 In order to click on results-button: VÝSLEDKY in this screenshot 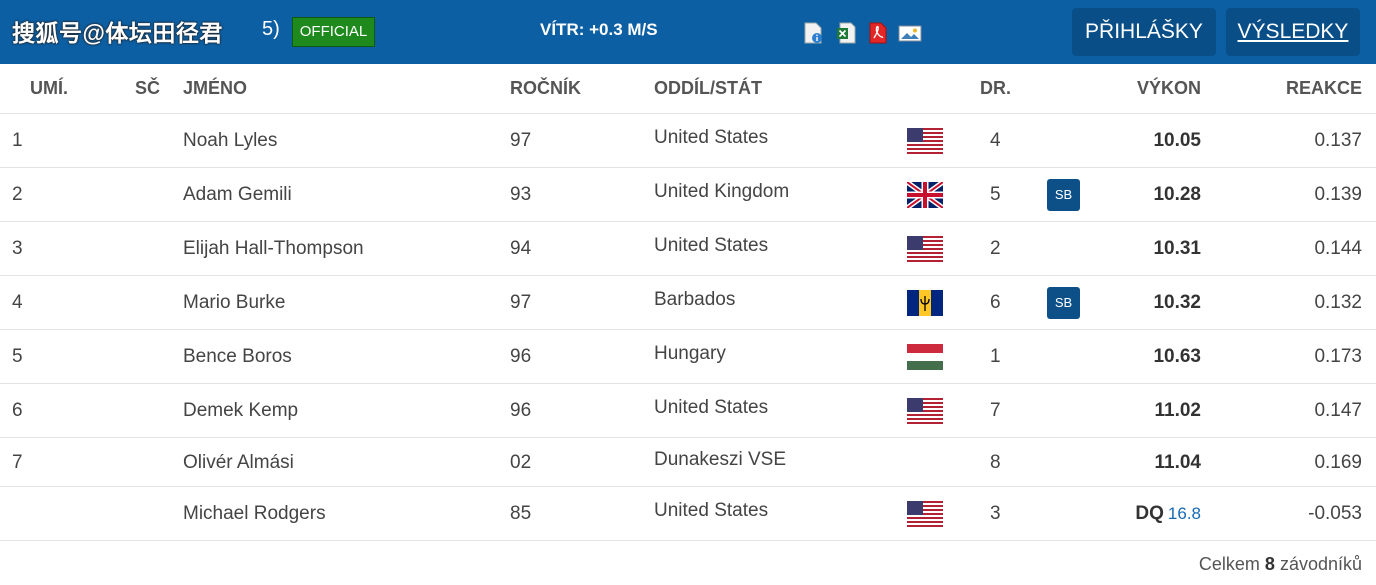, I will do `click(1293, 32)`.